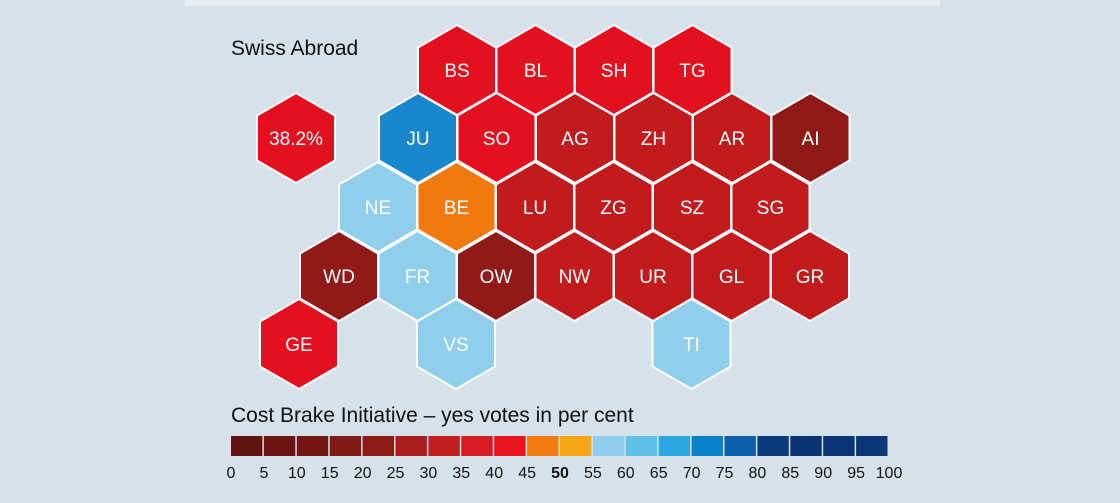  I want to click on canton-gr: GR, so click(810, 276).